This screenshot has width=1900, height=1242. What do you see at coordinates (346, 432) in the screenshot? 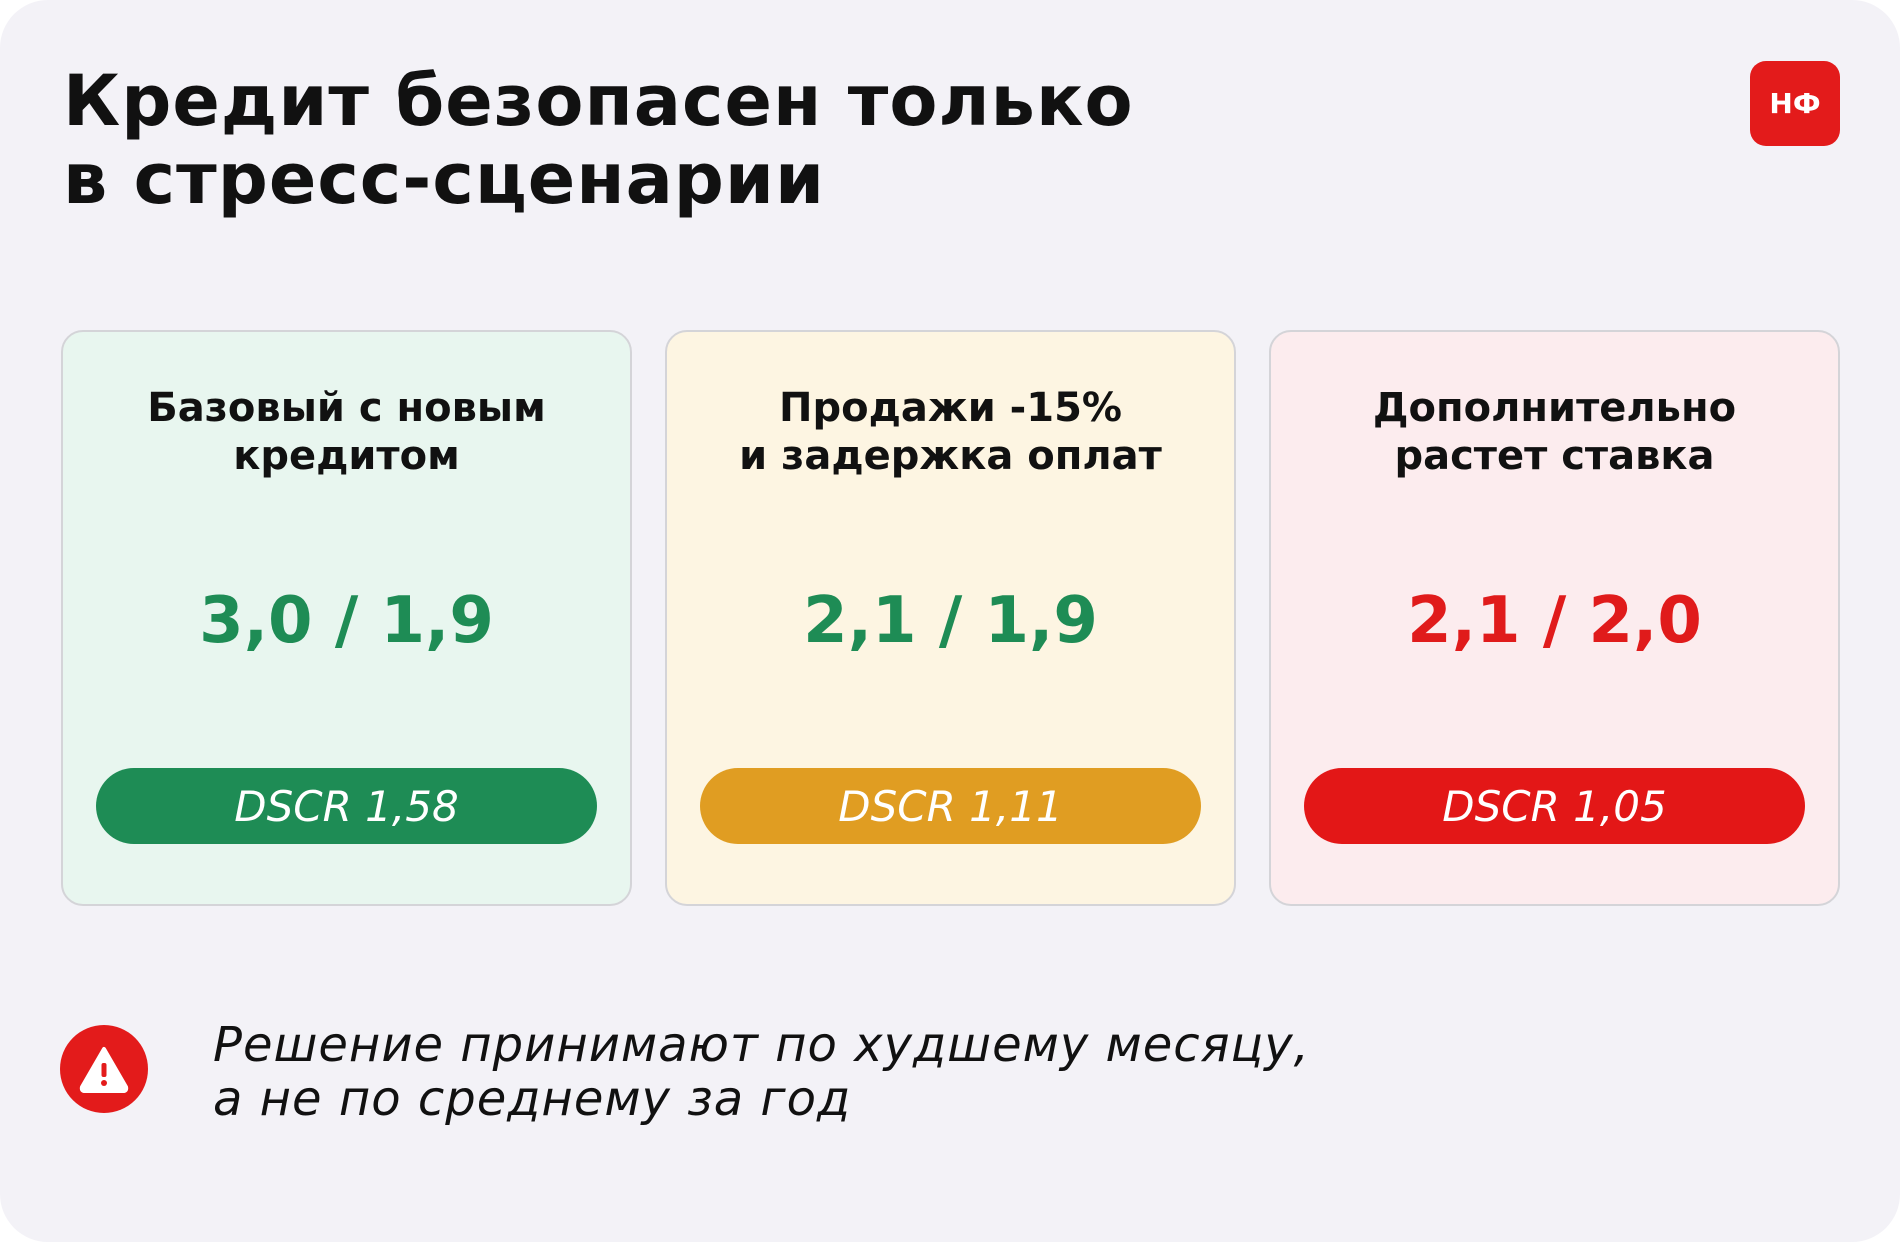
I see `card-title: Базовый с новым кредитом` at bounding box center [346, 432].